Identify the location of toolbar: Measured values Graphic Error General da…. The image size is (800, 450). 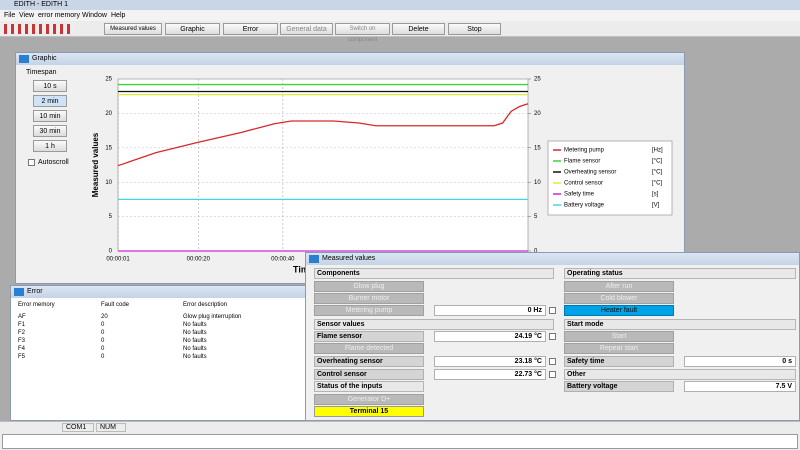
(400, 32).